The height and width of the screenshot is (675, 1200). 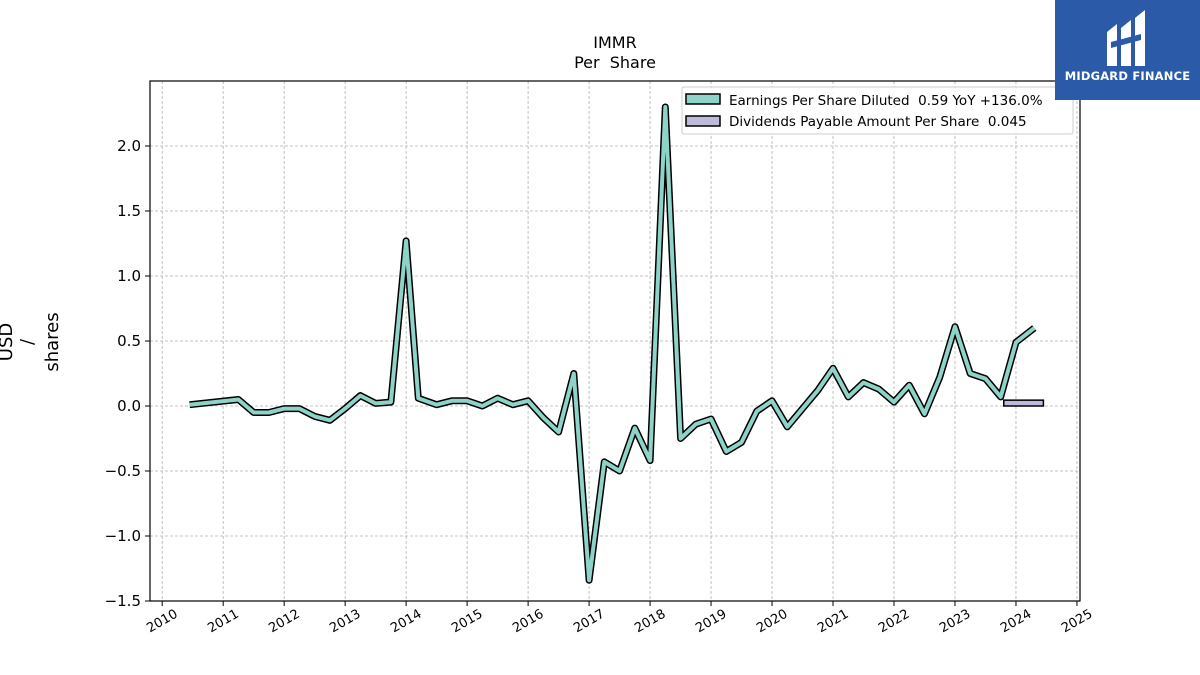 What do you see at coordinates (615, 62) in the screenshot?
I see `chart-subtitle: Per Share` at bounding box center [615, 62].